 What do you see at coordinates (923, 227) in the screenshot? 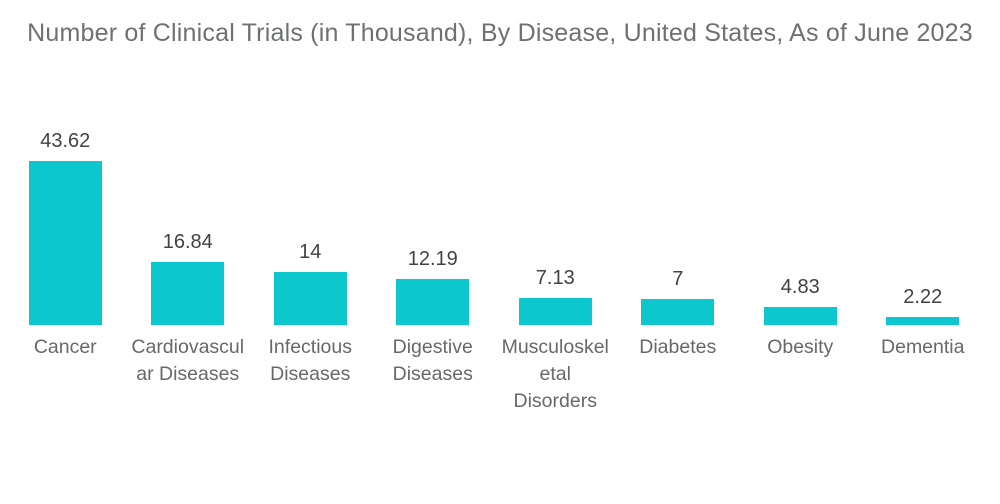
I see `bar-column: 2.22` at bounding box center [923, 227].